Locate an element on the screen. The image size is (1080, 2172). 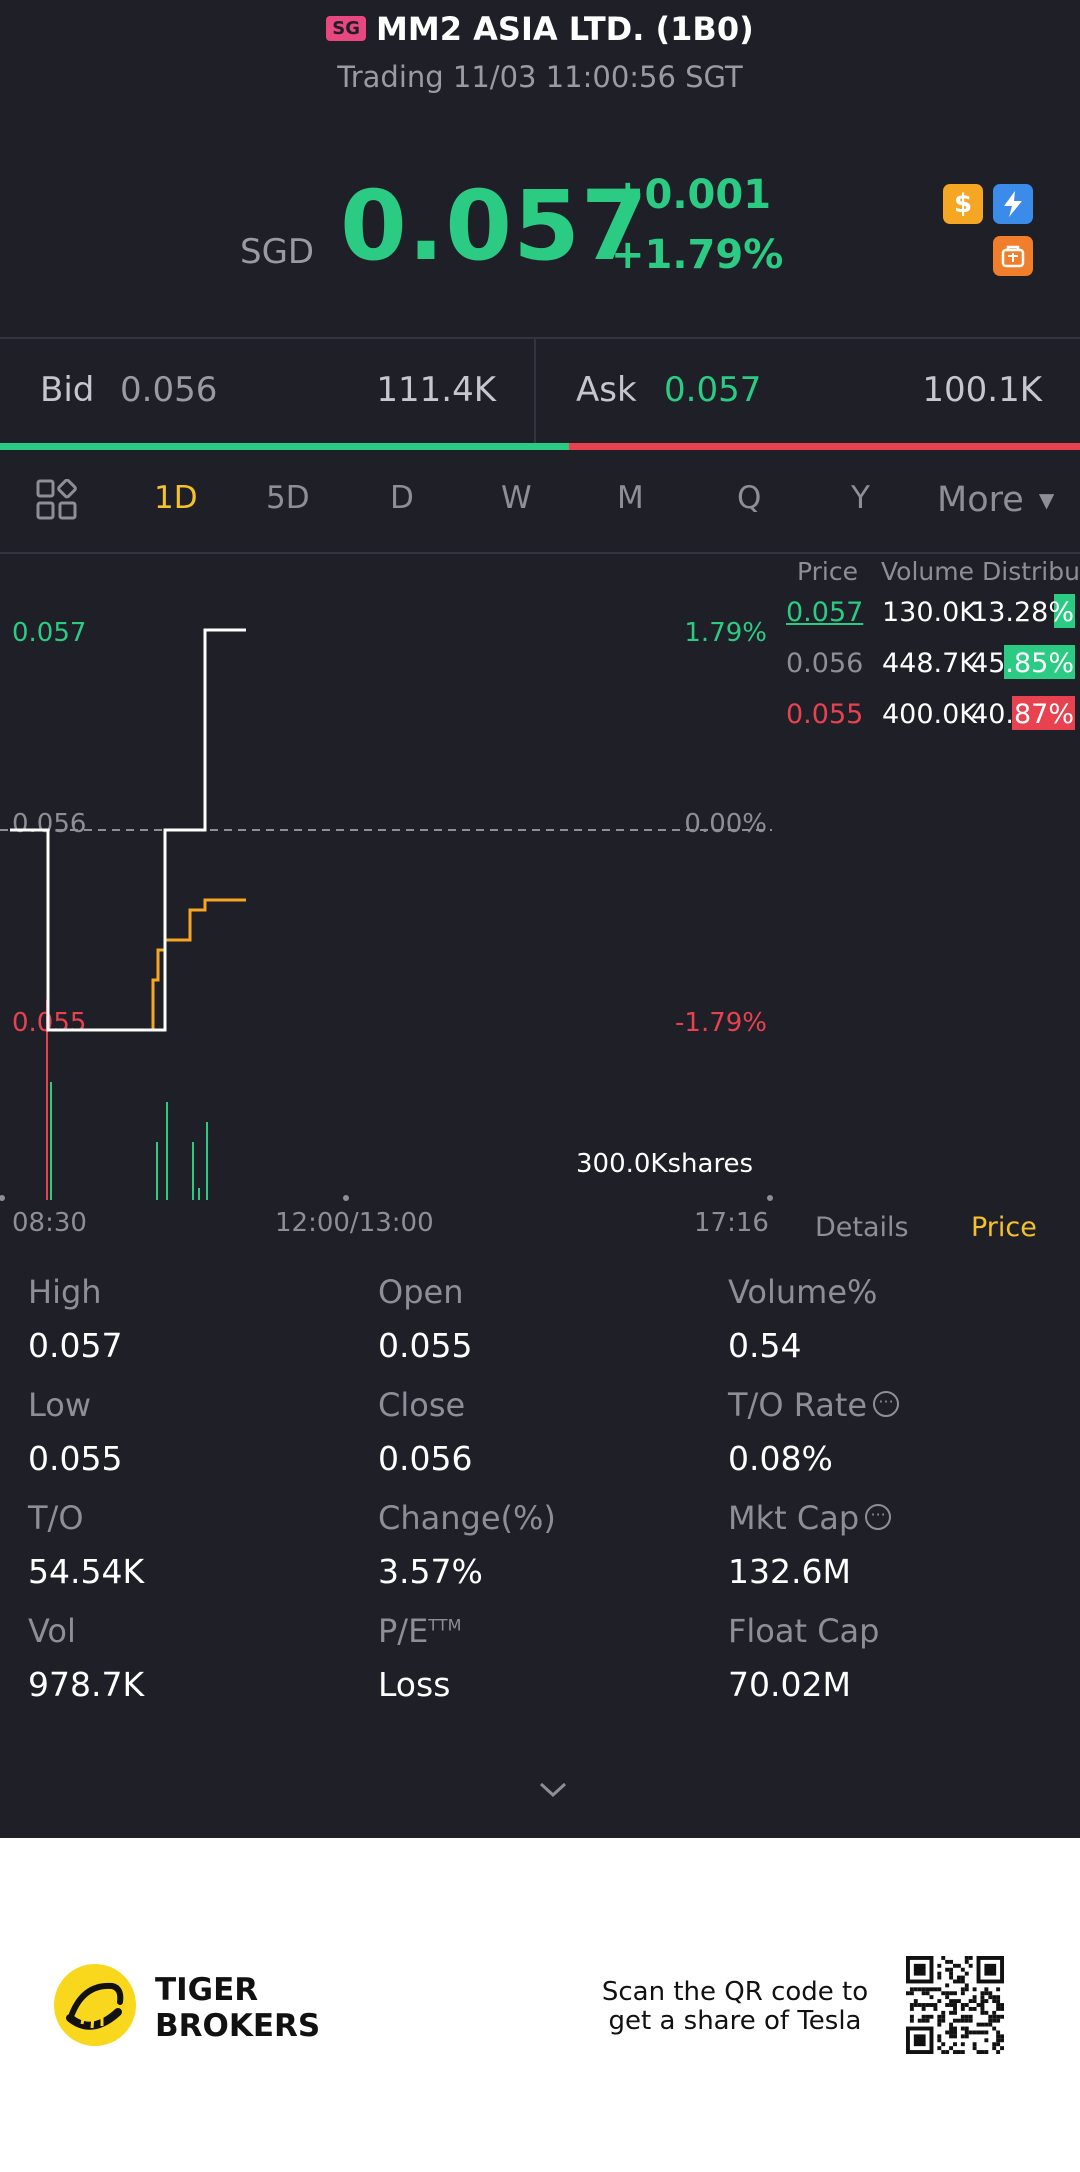
y-right-tick: 1.79% is located at coordinates (725, 633).